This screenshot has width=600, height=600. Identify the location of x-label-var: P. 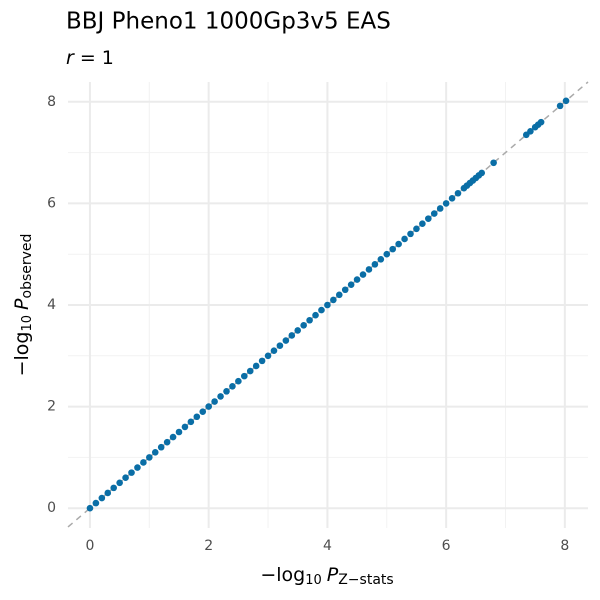
(333, 575).